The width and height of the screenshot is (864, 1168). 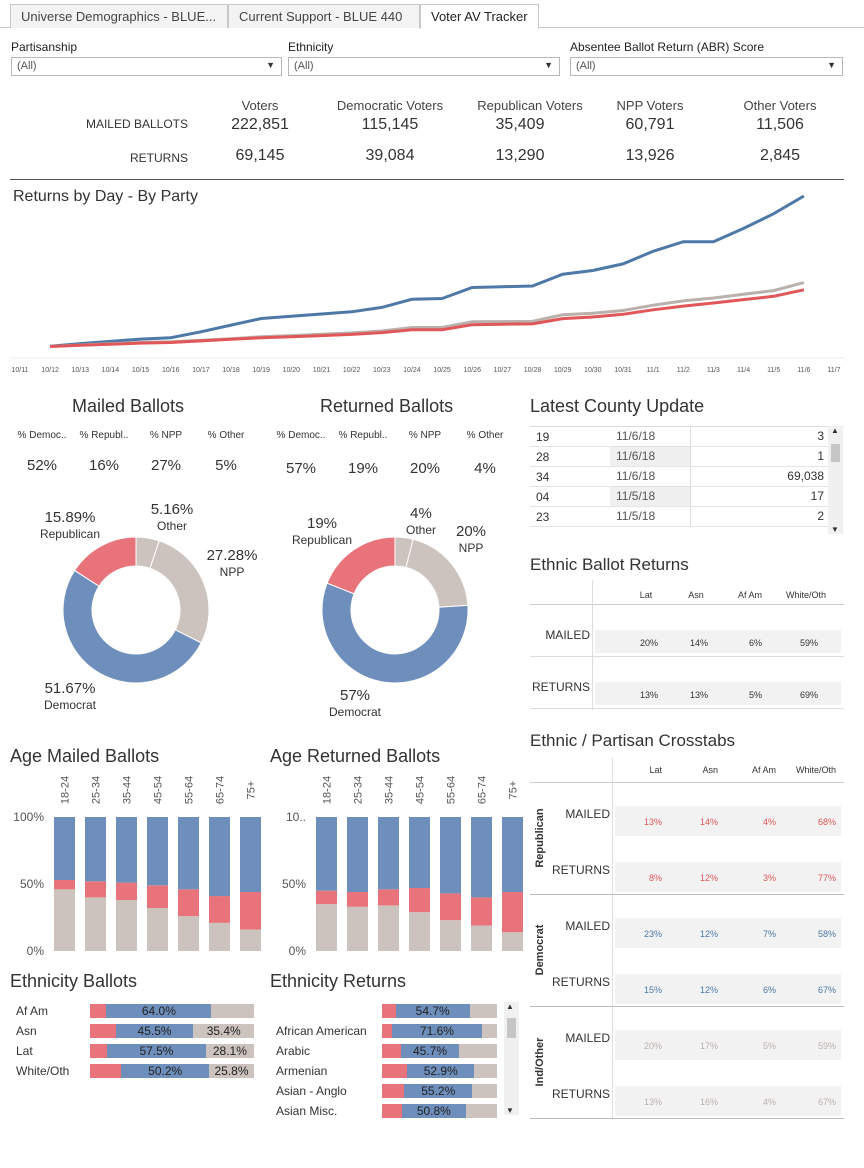 What do you see at coordinates (773, 370) in the screenshot?
I see `x-tick-label: 11/5` at bounding box center [773, 370].